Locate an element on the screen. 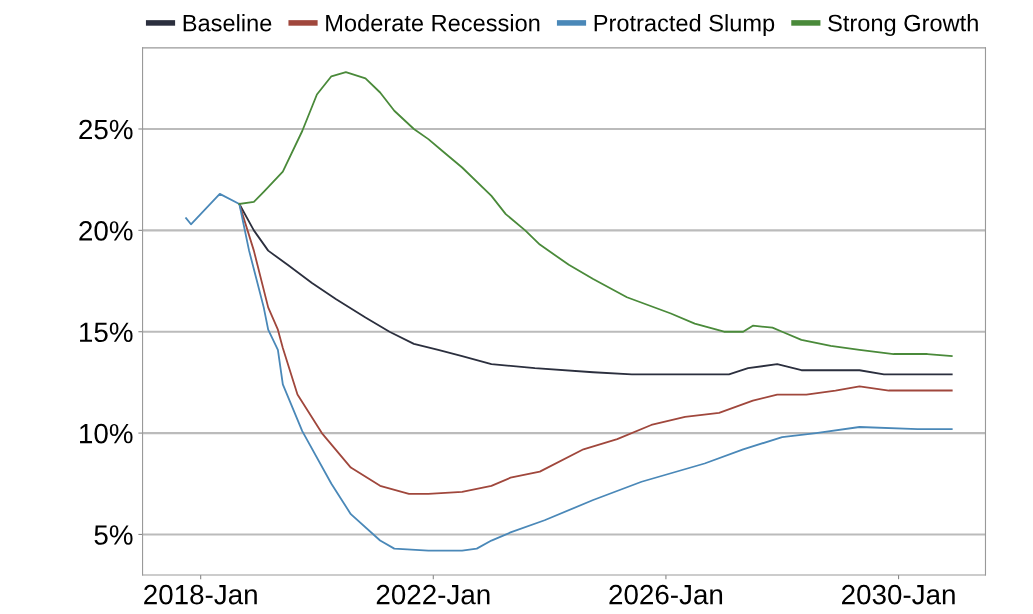 The width and height of the screenshot is (1033, 614). x-tick-label: 2018-Jan is located at coordinates (200, 594).